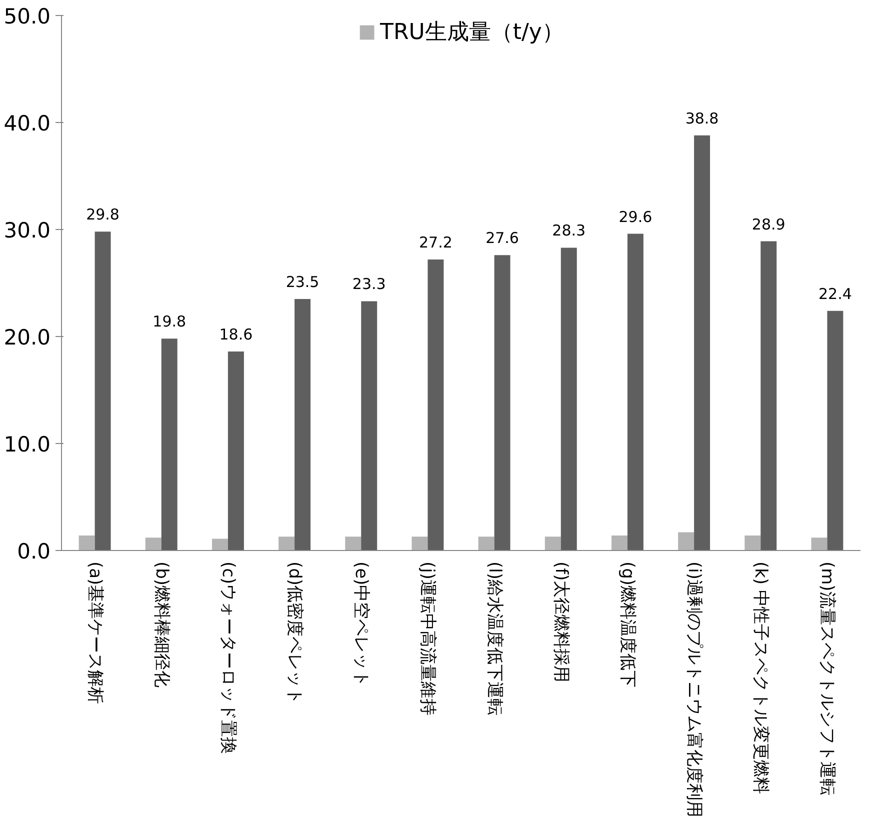 Image resolution: width=887 pixels, height=826 pixels. Describe the element at coordinates (303, 282) in the screenshot. I see `data-label: 23.5` at that location.